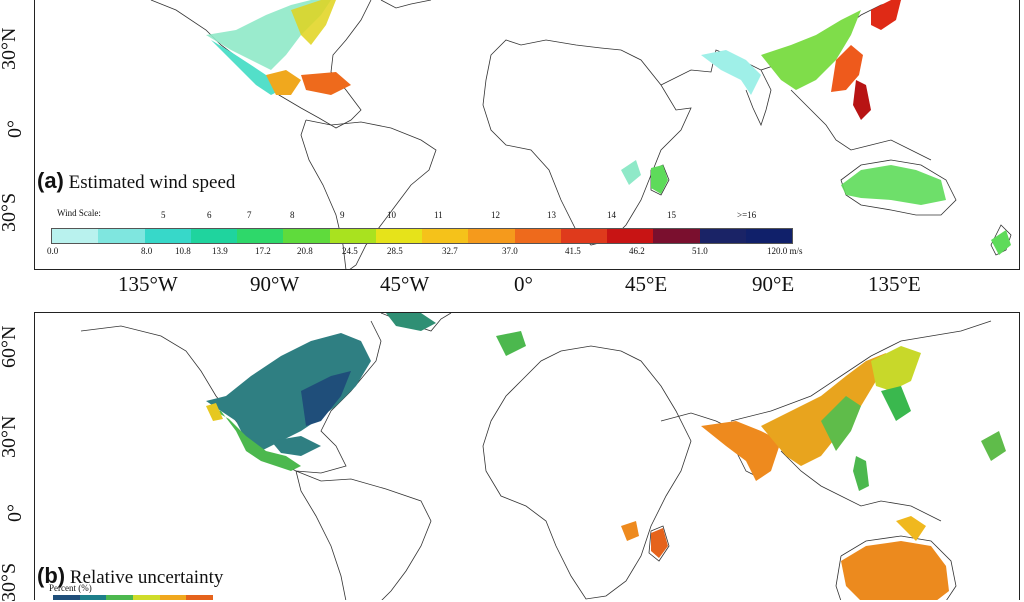  I want to click on wind-scale-top-tick: 14, so click(611, 215).